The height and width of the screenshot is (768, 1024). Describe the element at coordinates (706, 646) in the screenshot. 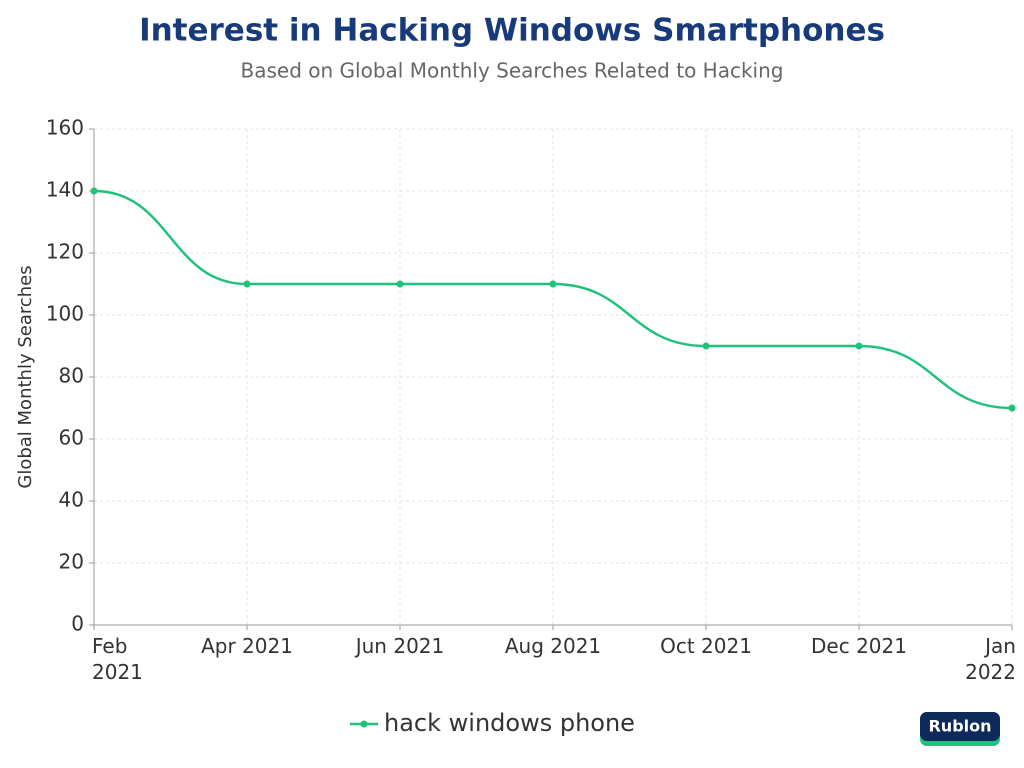

I see `x-tick-label: Oct 2021` at that location.